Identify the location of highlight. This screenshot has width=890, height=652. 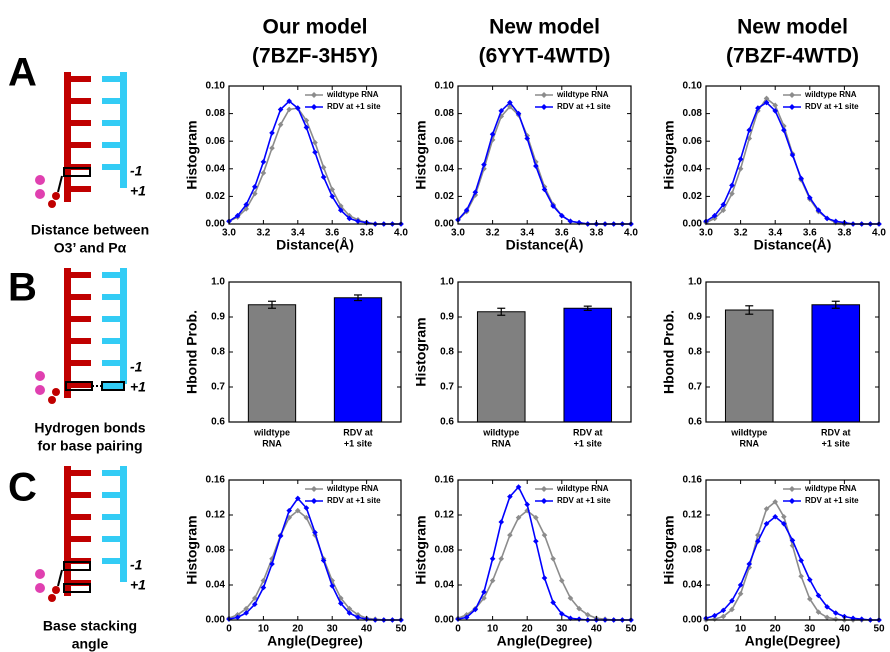
(77, 588).